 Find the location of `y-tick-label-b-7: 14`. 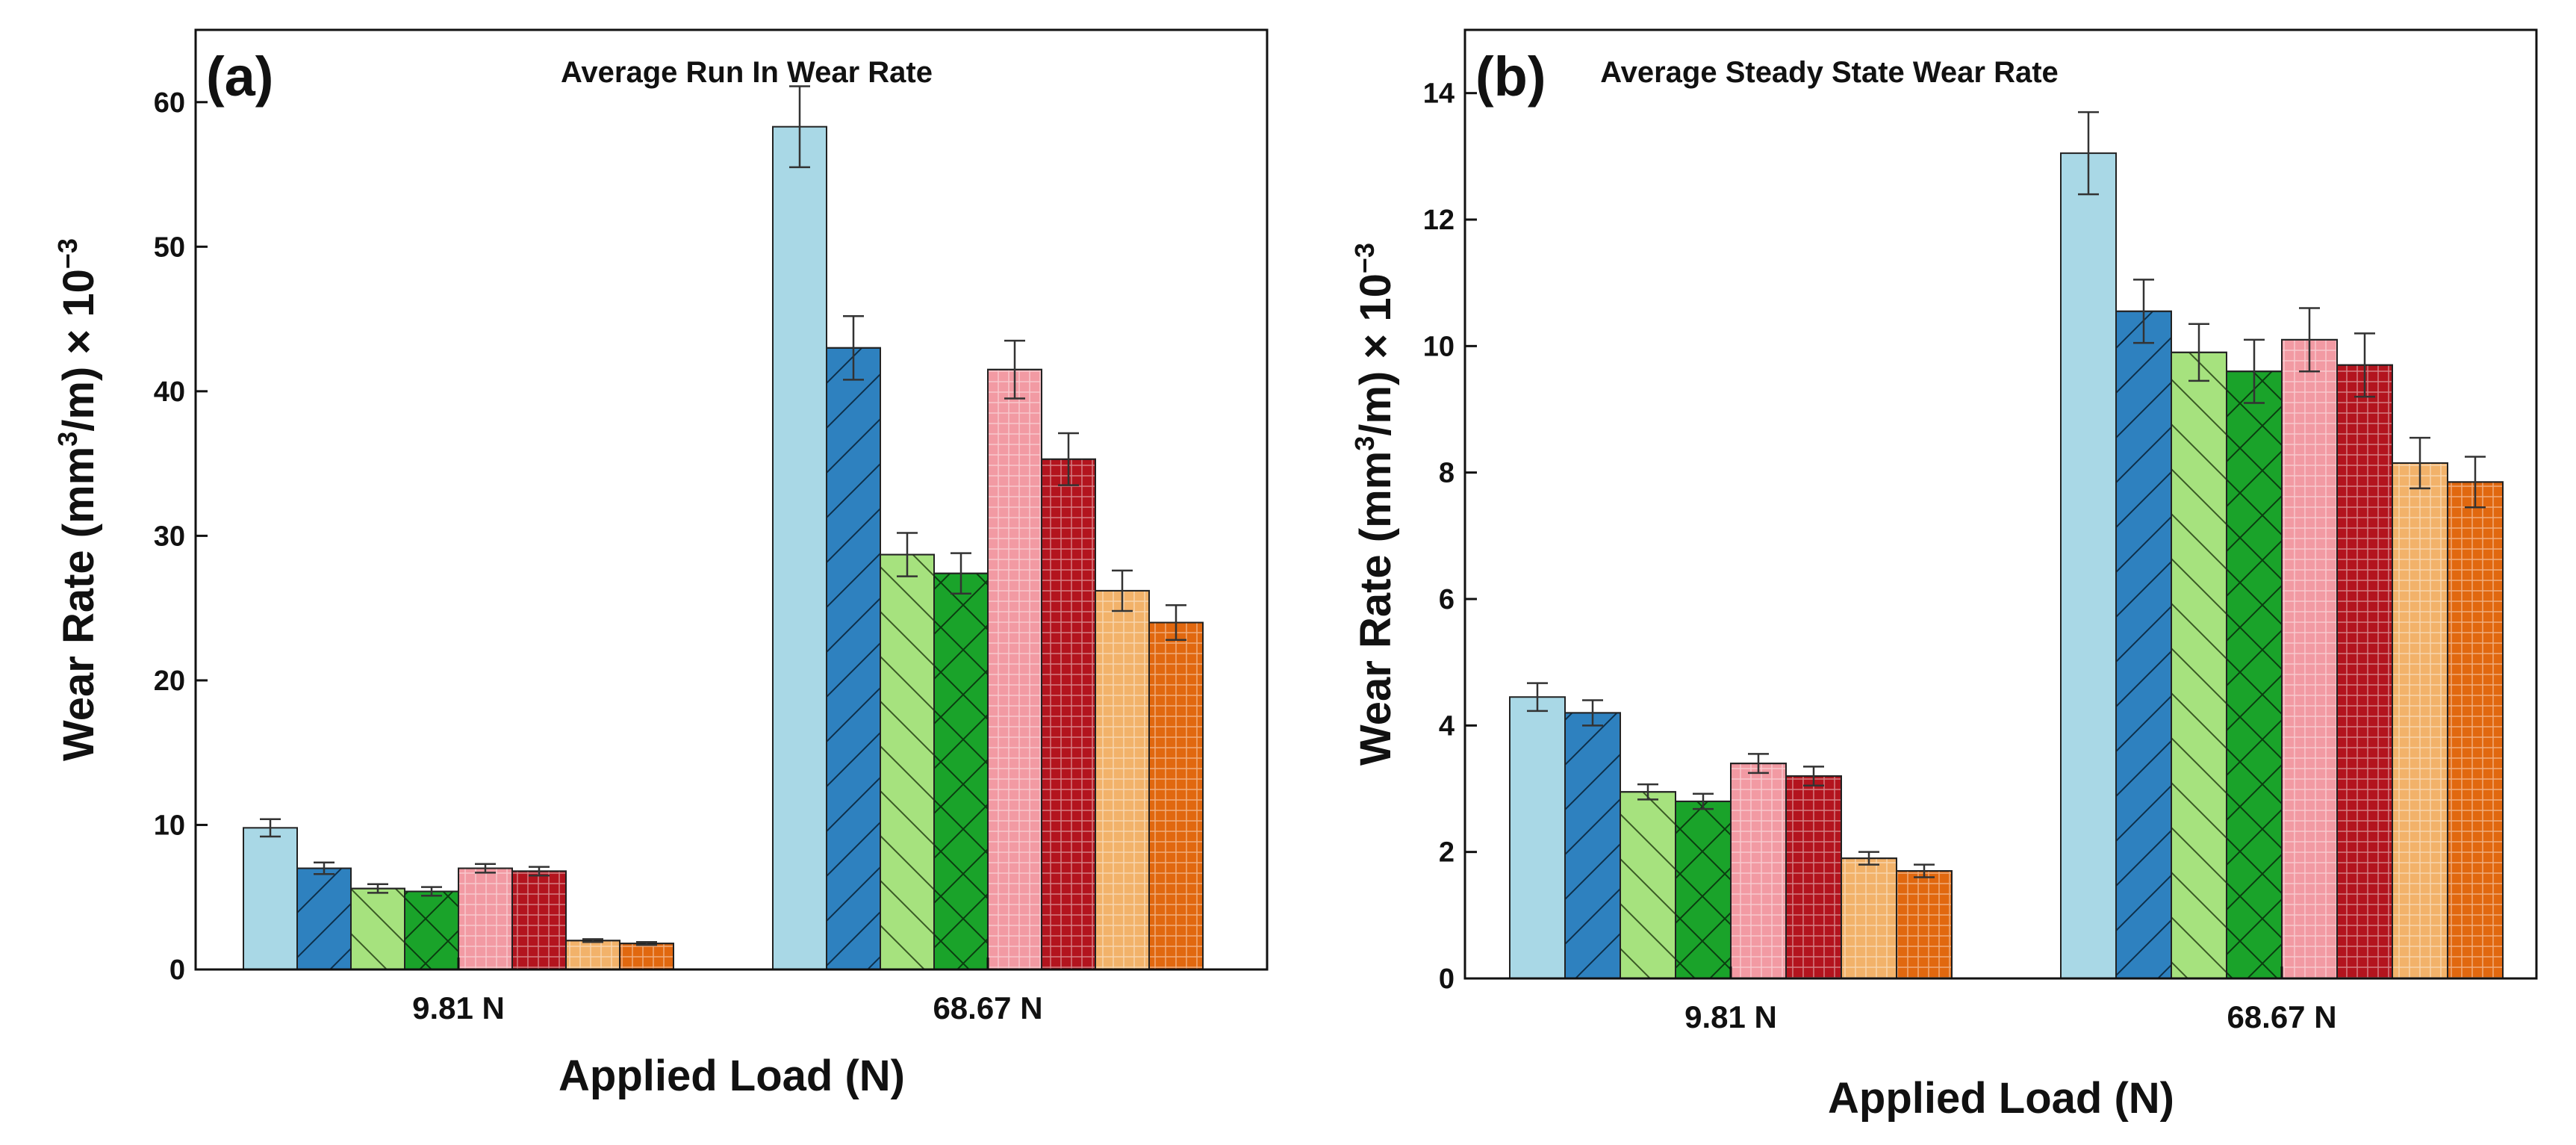

y-tick-label-b-7: 14 is located at coordinates (1439, 94).